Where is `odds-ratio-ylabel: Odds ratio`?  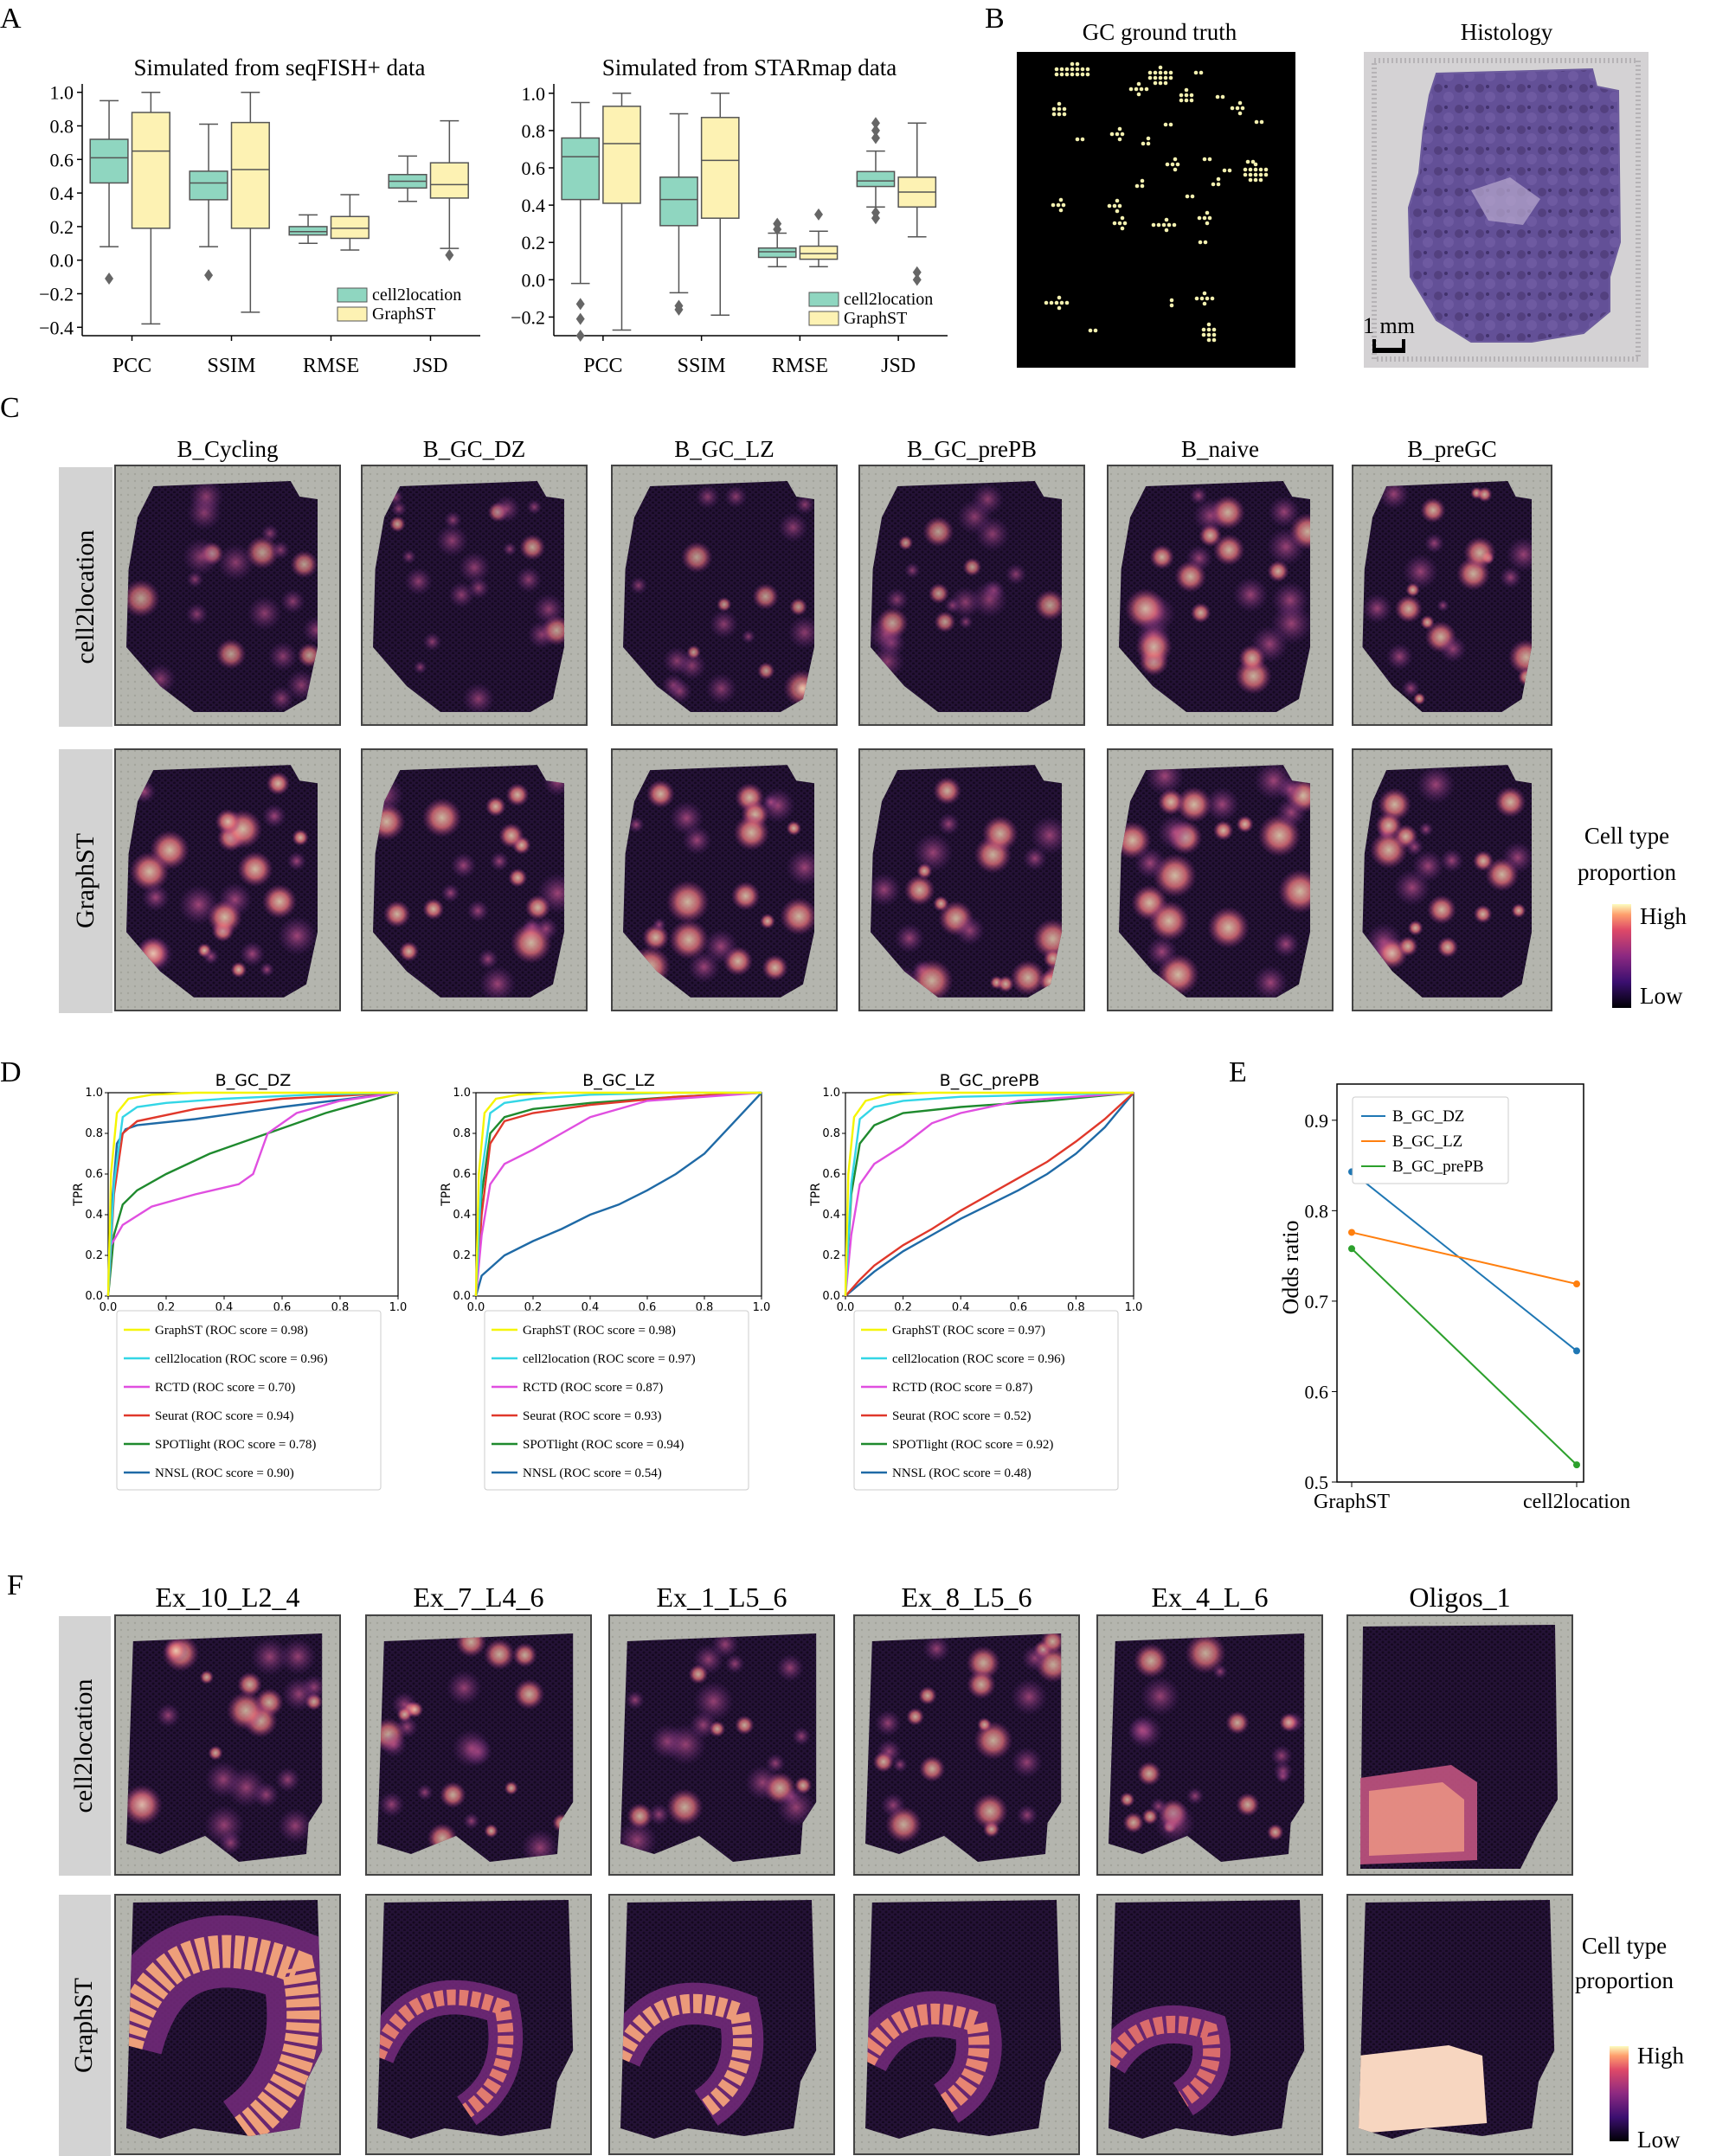 odds-ratio-ylabel: Odds ratio is located at coordinates (1290, 1267).